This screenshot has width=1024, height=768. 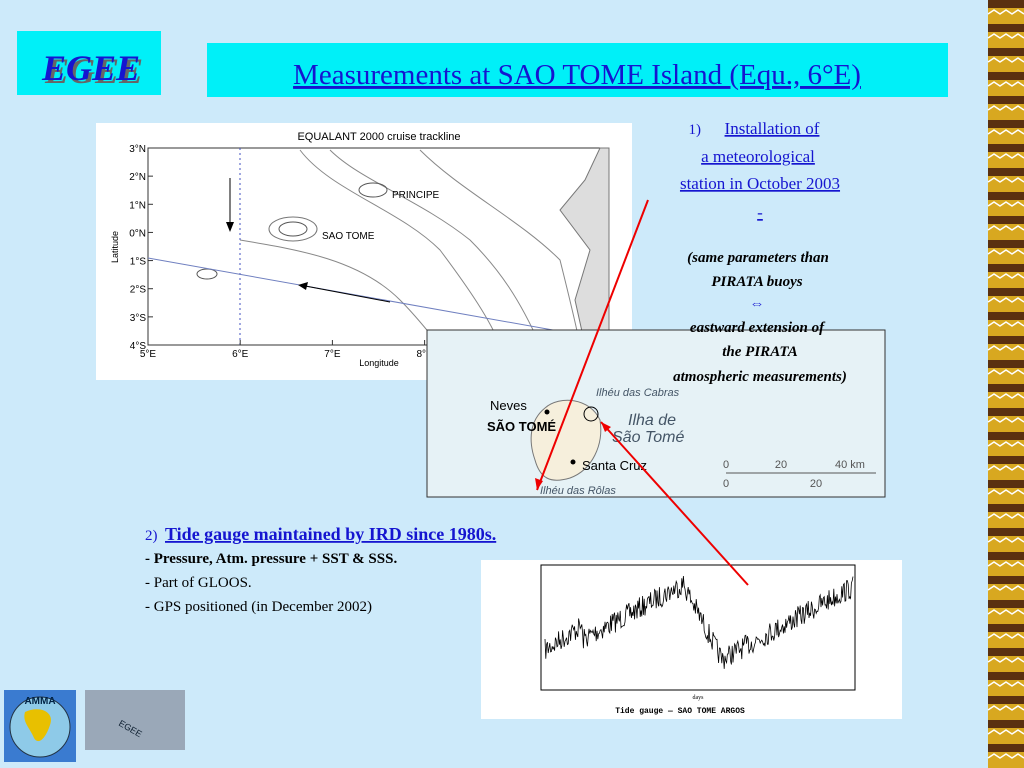 I want to click on lon-label: 7°E, so click(x=332, y=354).